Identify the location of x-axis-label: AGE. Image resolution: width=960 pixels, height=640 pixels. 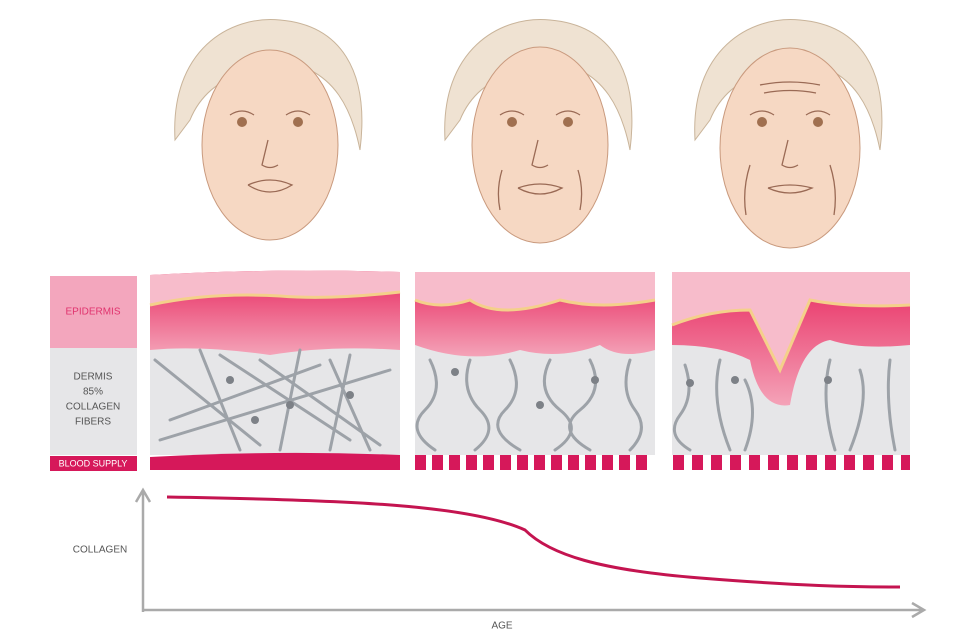
(501, 626).